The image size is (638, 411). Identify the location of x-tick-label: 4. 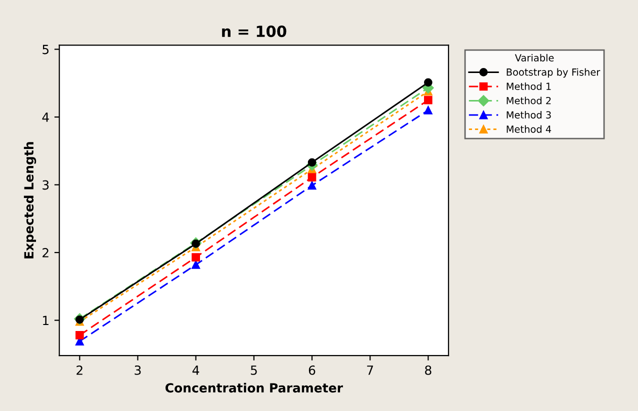
(196, 370).